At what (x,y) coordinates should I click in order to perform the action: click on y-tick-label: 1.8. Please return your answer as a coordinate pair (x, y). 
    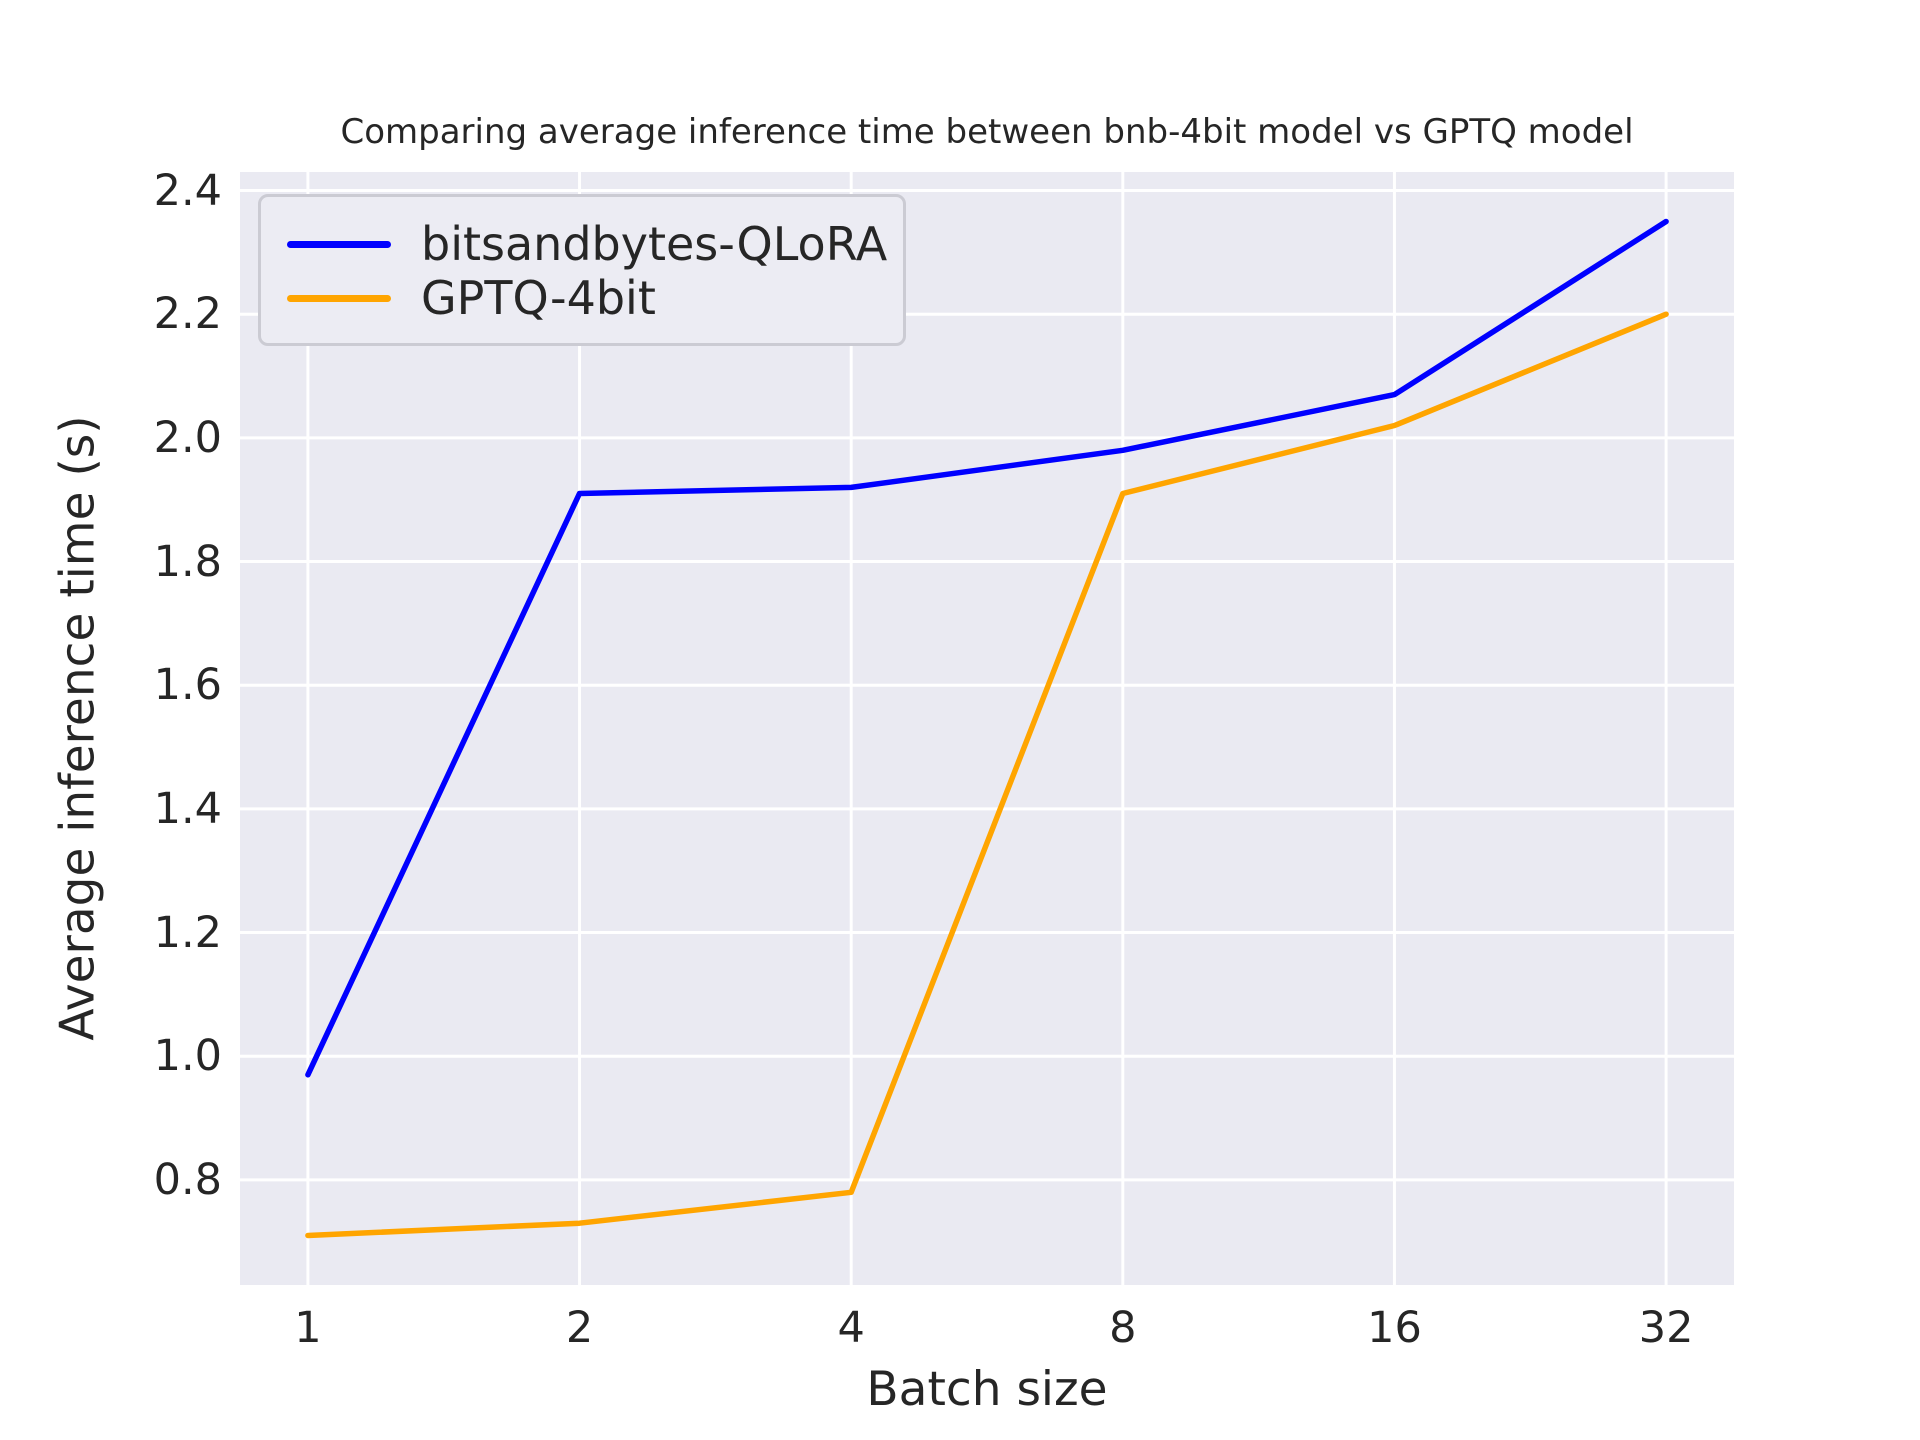
    Looking at the image, I should click on (187, 561).